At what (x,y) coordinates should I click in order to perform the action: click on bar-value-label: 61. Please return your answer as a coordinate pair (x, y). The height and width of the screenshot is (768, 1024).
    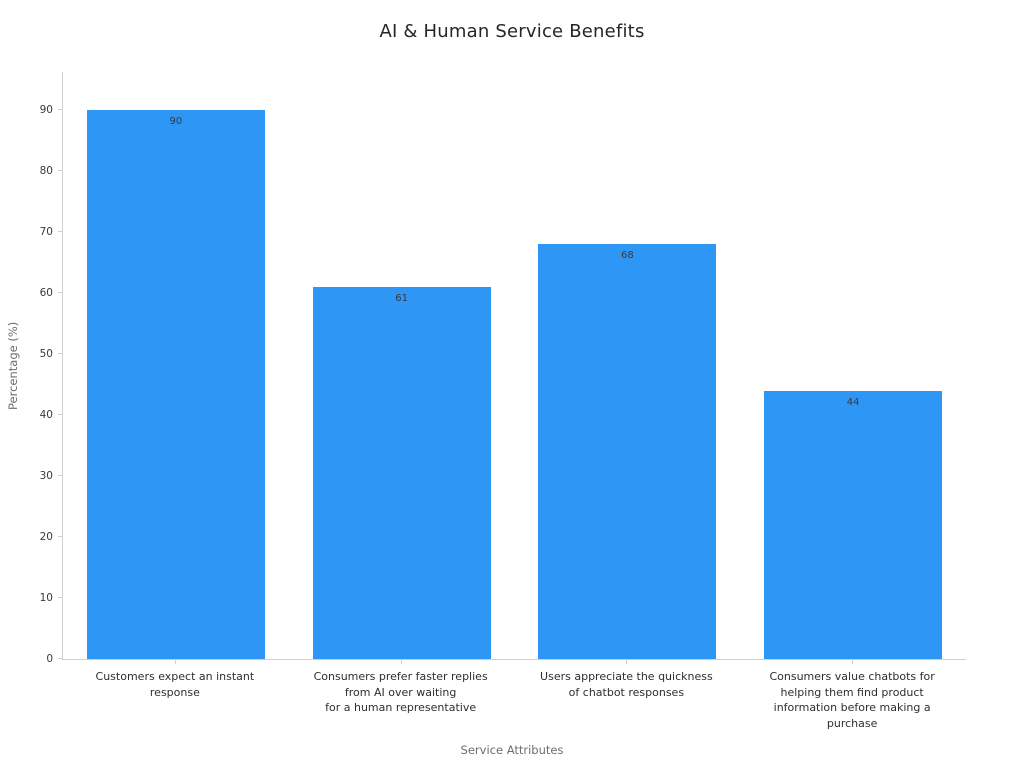
    Looking at the image, I should click on (401, 298).